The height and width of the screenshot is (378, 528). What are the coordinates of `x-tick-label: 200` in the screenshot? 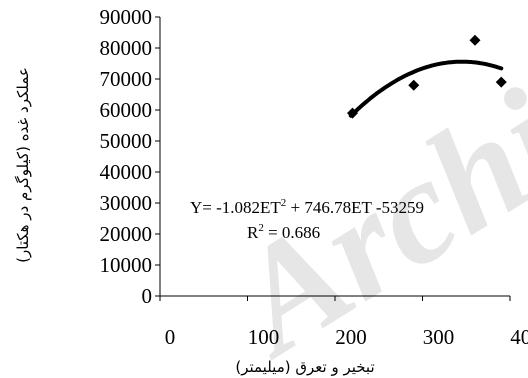 It's located at (351, 337).